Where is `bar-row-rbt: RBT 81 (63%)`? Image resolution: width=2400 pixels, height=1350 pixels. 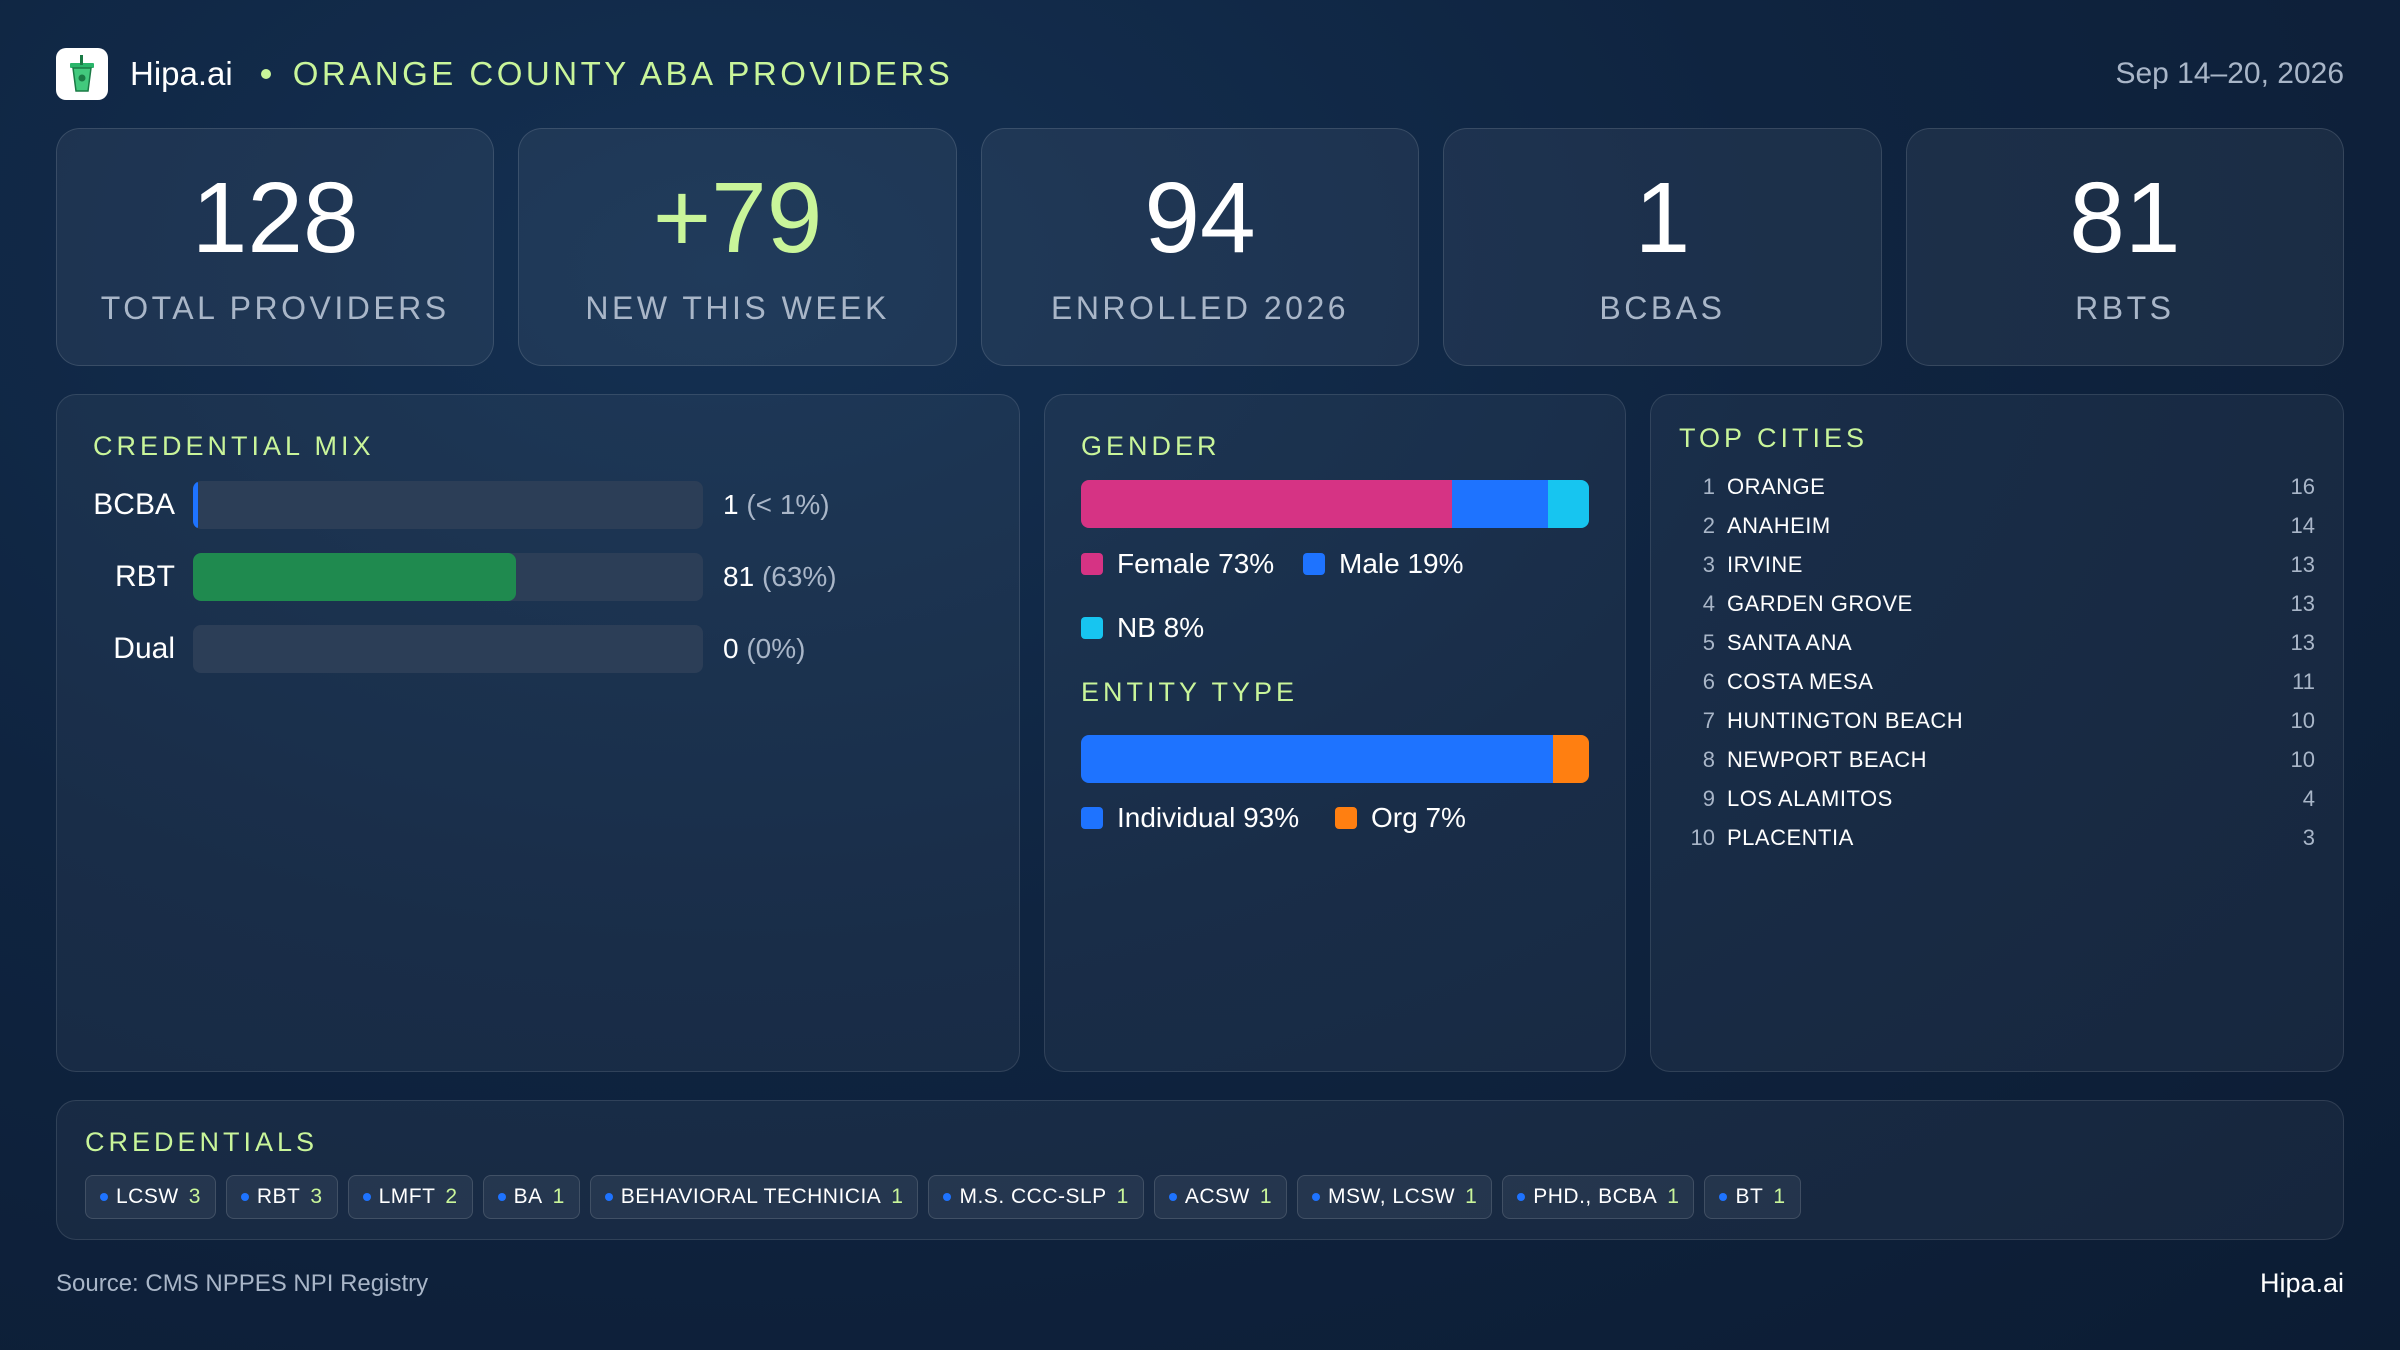 bar-row-rbt: RBT 81 (63%) is located at coordinates (538, 577).